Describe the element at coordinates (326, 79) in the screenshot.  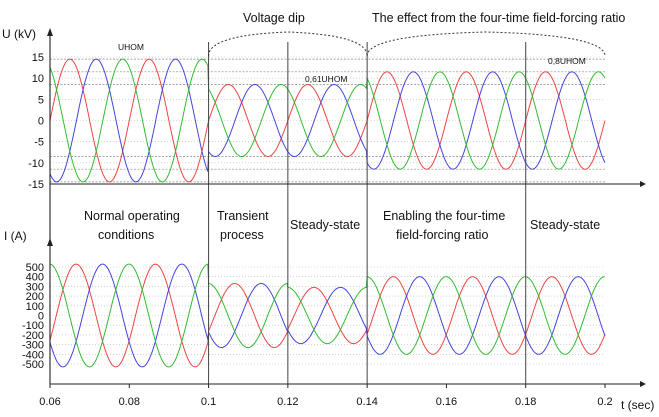
I see `u-061-annotation: 0,61UHOM` at that location.